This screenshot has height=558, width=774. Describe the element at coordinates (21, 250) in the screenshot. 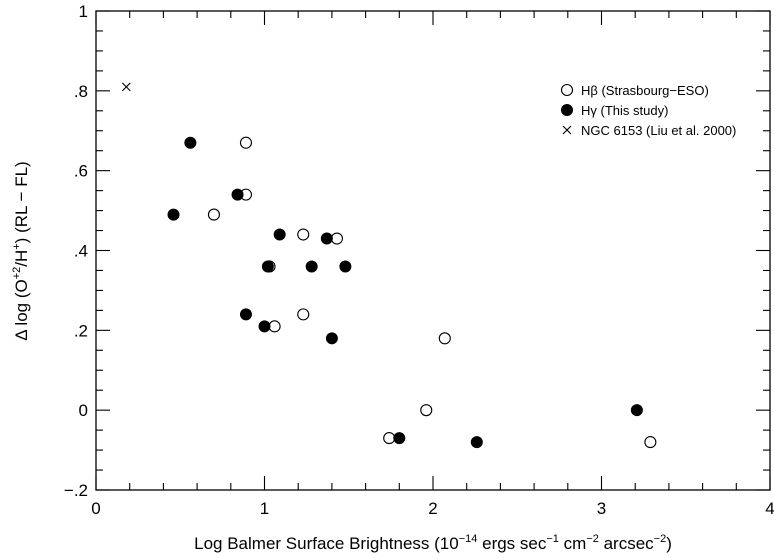

I see `y-axis-label: Δ log (O+2/H+) (RL − FL)` at that location.